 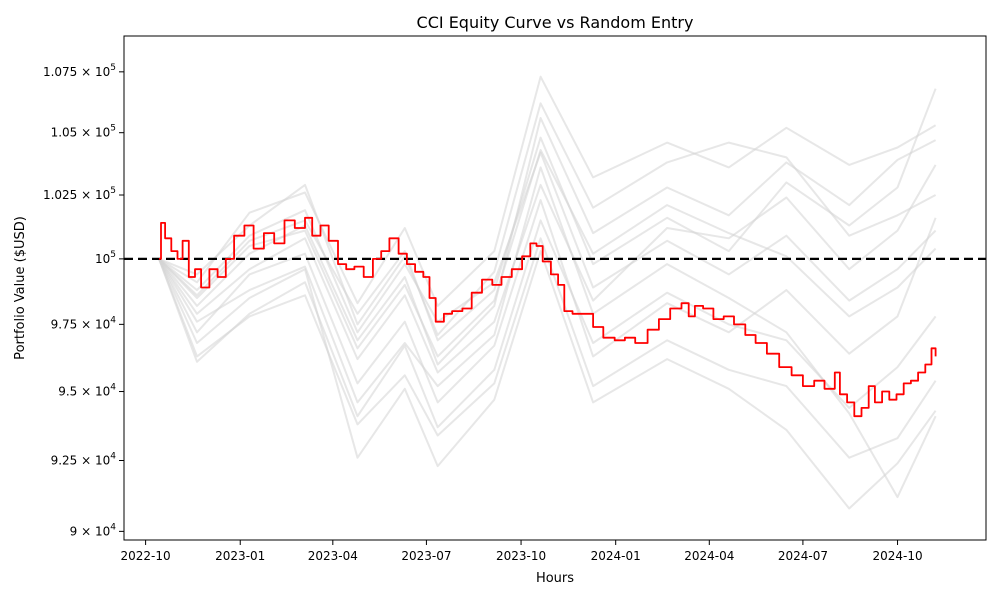 I want to click on x-tick-label: 2024-04, so click(x=709, y=556).